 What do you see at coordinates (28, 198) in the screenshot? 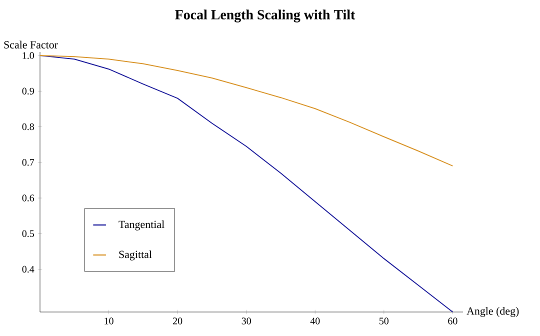
I see `y-tick-label: 0.6` at bounding box center [28, 198].